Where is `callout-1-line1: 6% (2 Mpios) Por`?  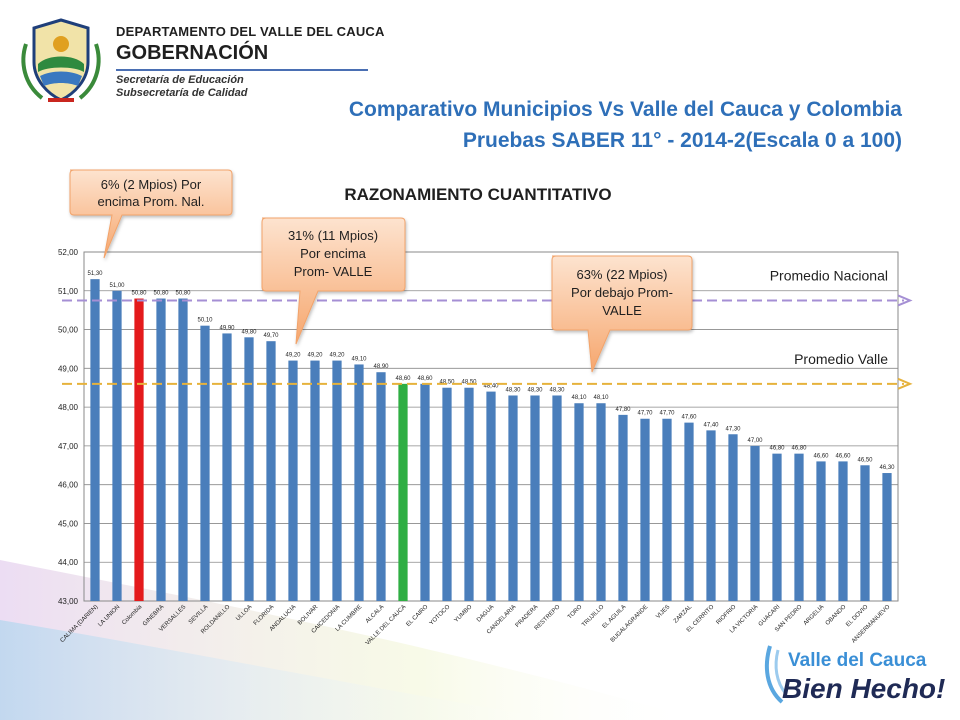 callout-1-line1: 6% (2 Mpios) Por is located at coordinates (151, 184).